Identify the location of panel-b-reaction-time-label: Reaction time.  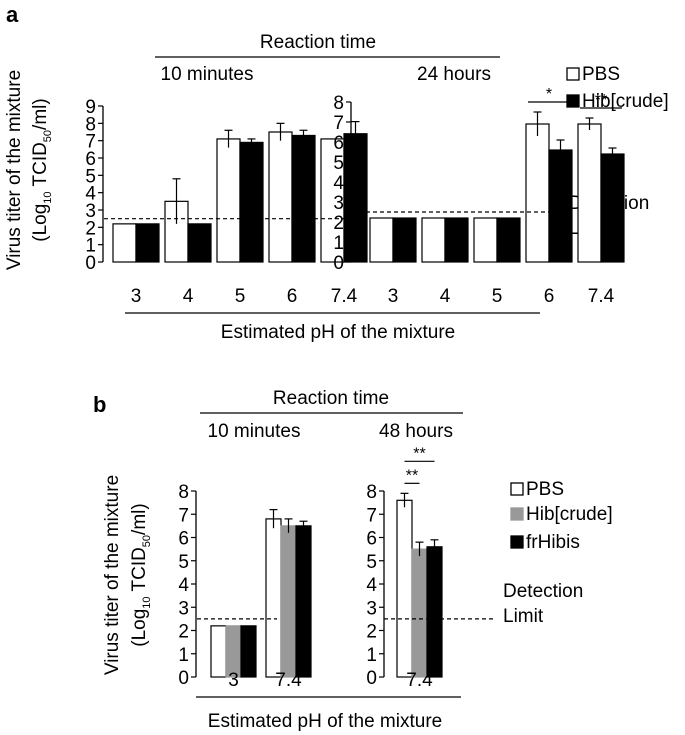
(331, 398).